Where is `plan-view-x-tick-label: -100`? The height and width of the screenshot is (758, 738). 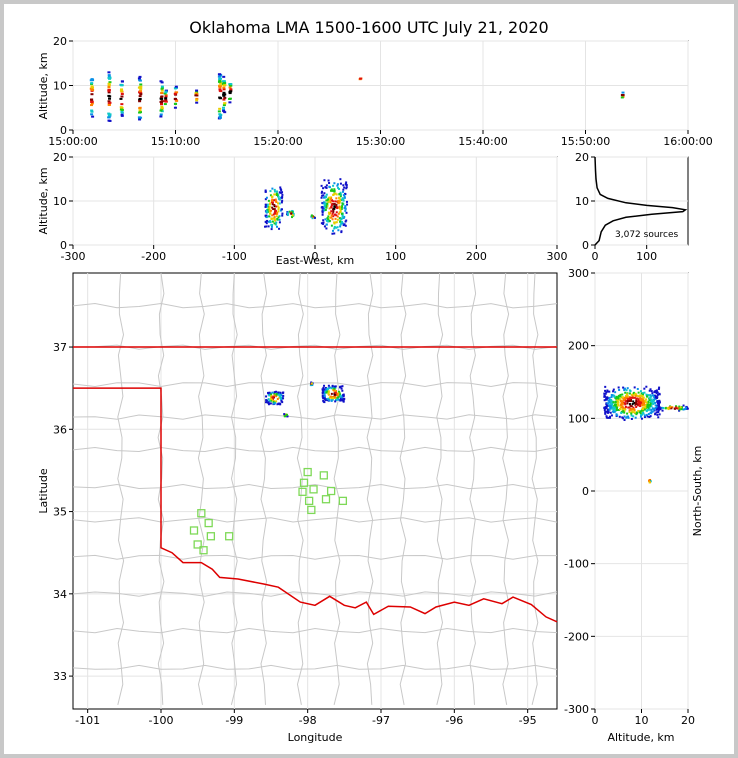
plan-view-x-tick-label: -100 is located at coordinates (161, 720).